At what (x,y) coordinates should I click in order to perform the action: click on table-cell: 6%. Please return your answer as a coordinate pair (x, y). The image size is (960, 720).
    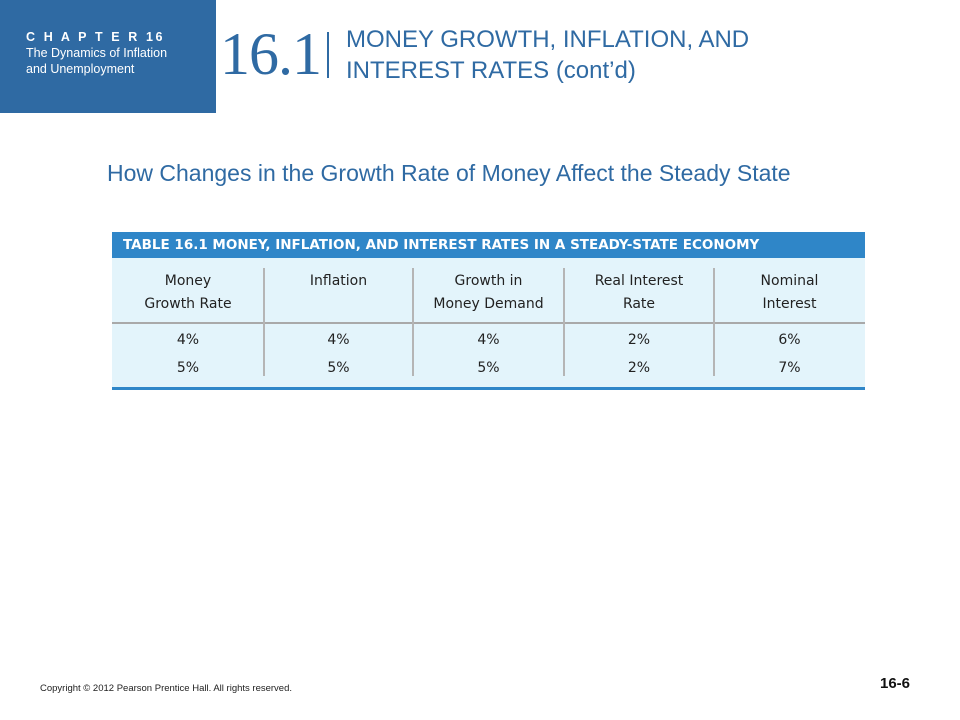
    Looking at the image, I should click on (789, 340).